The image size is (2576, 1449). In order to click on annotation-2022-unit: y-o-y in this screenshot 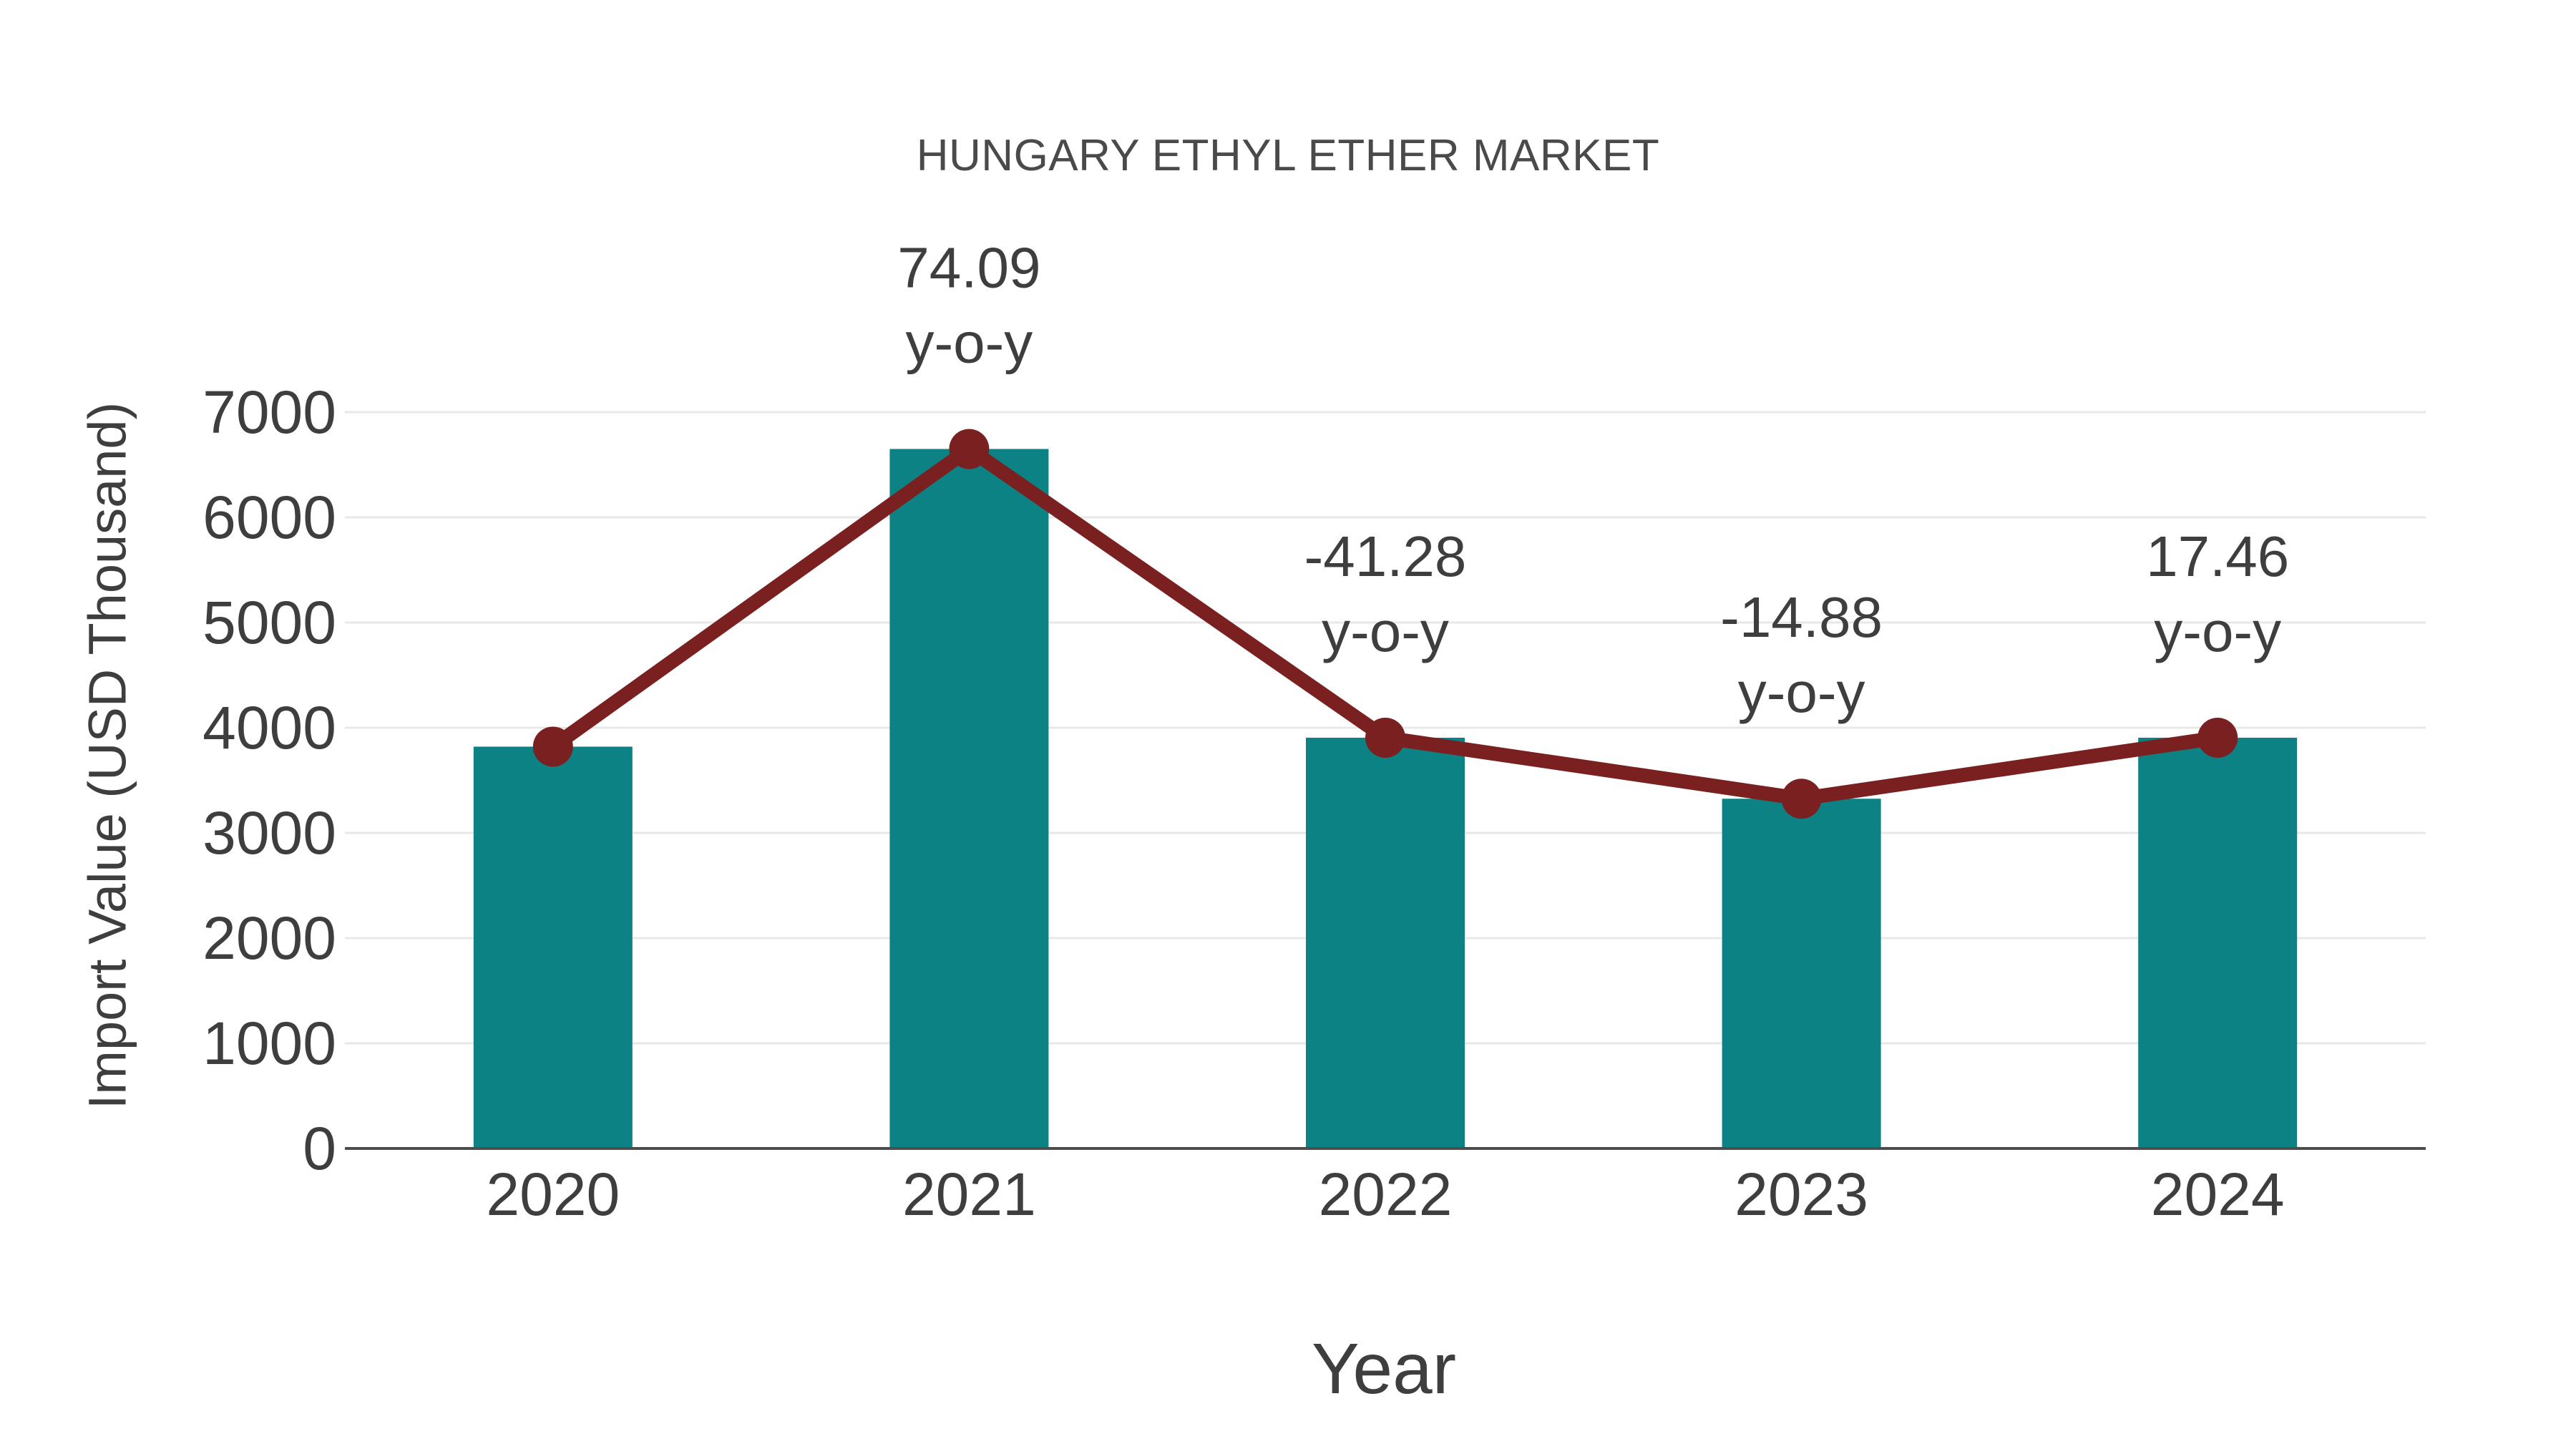, I will do `click(1385, 631)`.